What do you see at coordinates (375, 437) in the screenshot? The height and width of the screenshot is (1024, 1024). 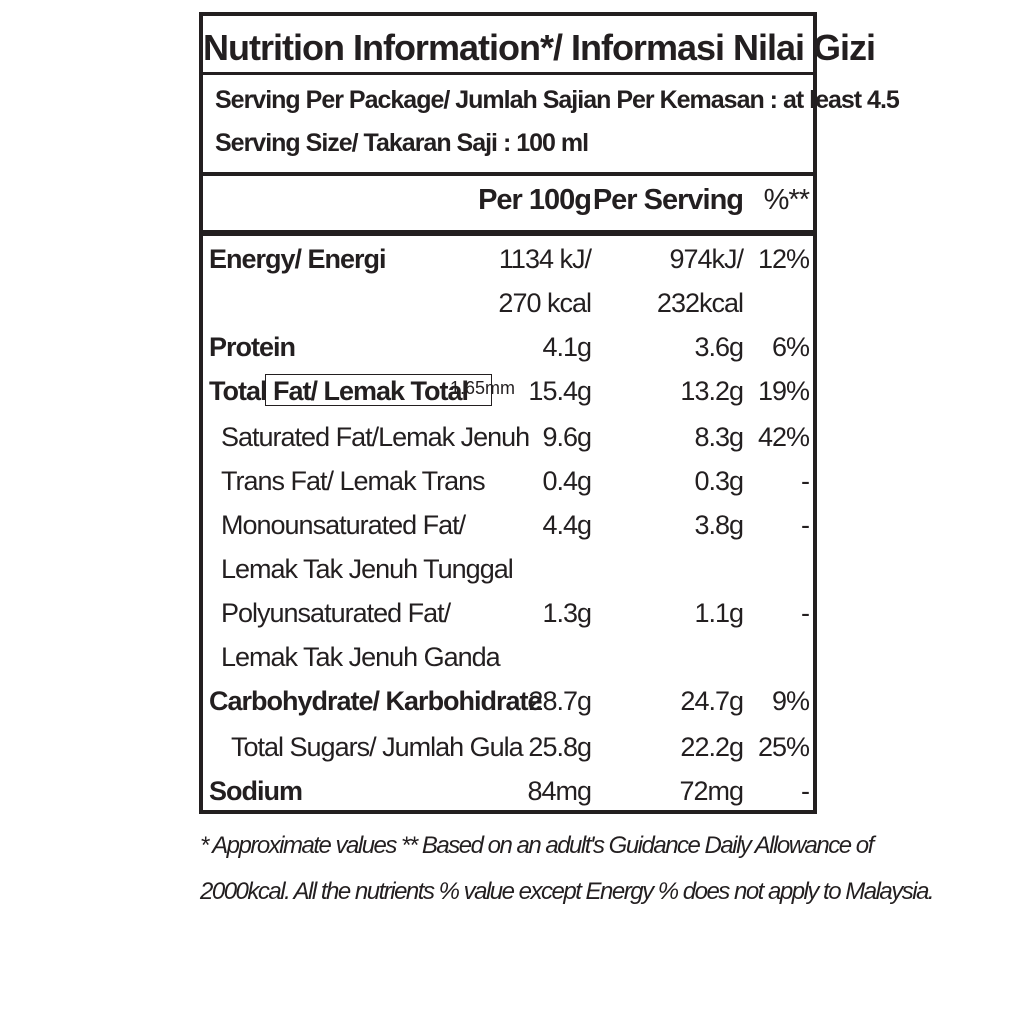 I see `nutrient-name: Saturated Fat/Lemak Jenuh` at bounding box center [375, 437].